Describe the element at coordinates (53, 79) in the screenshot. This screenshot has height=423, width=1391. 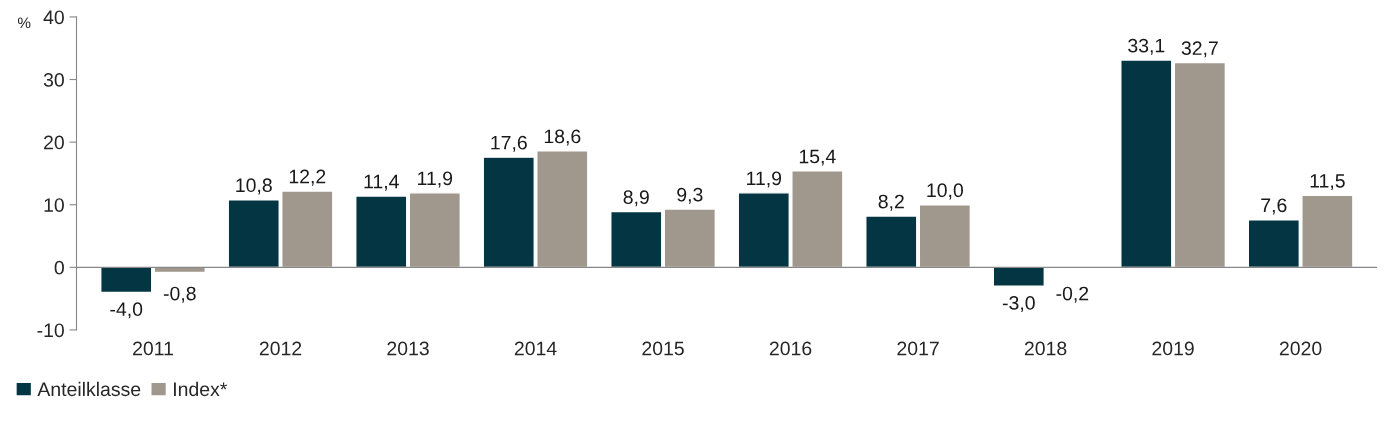
I see `y-tick-label: 30` at that location.